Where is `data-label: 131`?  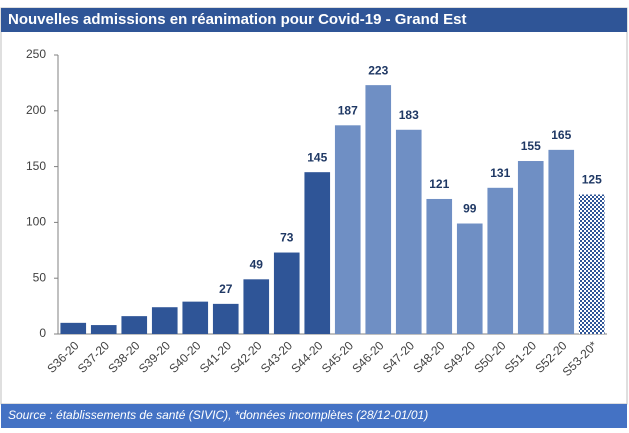 data-label: 131 is located at coordinates (500, 173).